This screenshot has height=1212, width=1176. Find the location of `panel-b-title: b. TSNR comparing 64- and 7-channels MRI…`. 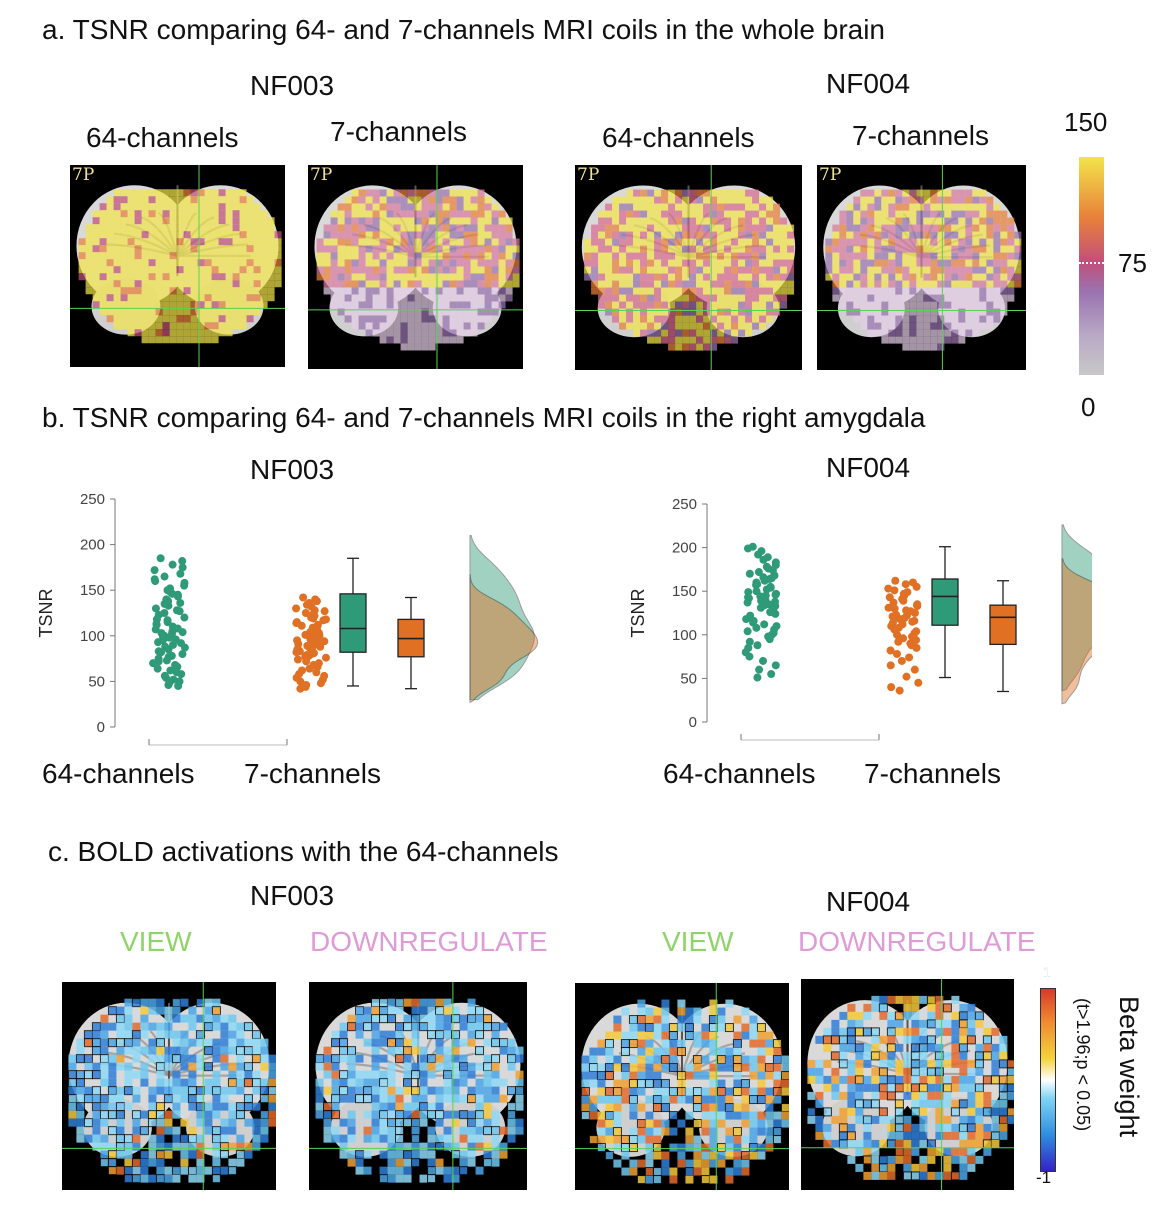

panel-b-title: b. TSNR comparing 64- and 7-channels MRI… is located at coordinates (484, 417).